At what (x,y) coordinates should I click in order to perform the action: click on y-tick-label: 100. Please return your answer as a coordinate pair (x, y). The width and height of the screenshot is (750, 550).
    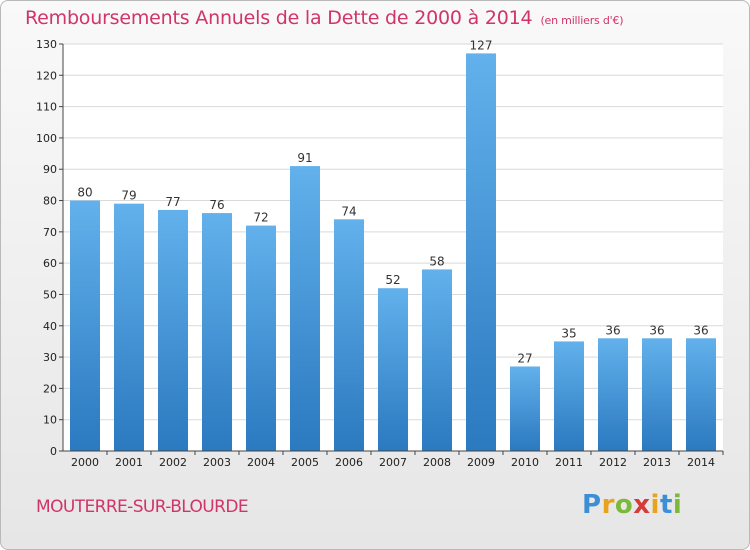
    Looking at the image, I should click on (46, 138).